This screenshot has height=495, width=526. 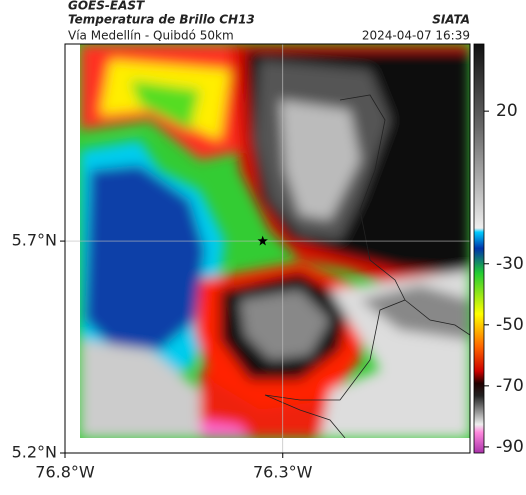 I want to click on colorbar-tick-label: -90, so click(x=510, y=447).